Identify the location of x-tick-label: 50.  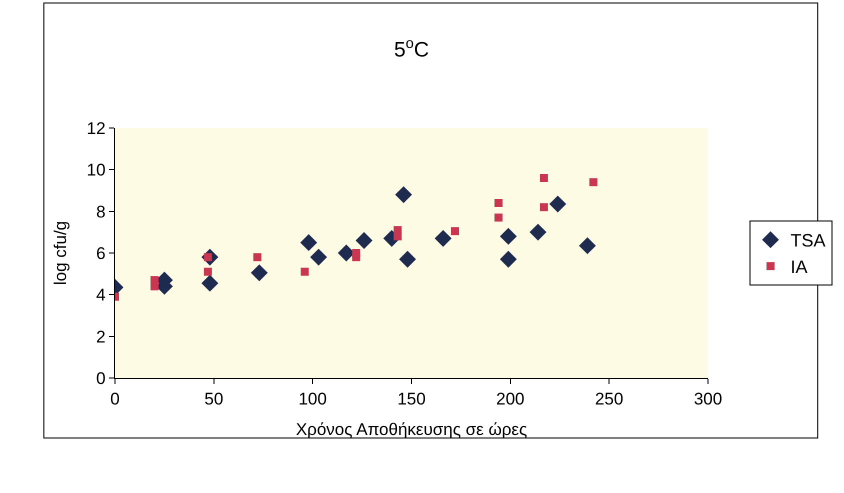
(214, 398).